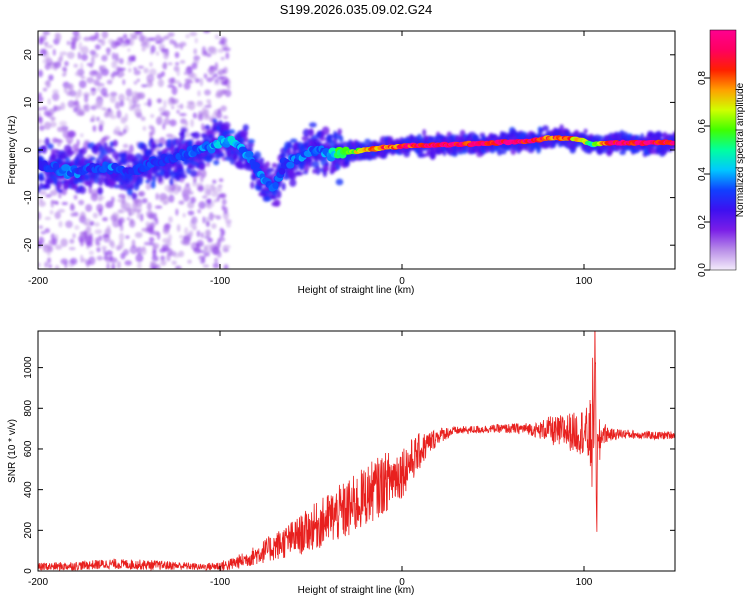  I want to click on colorbar-label: Normalized spectral amplitude, so click(740, 149).